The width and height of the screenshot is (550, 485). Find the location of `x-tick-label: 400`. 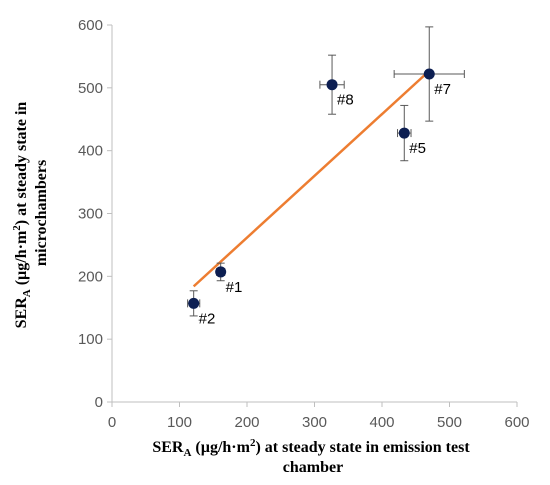

x-tick-label: 400 is located at coordinates (381, 422).